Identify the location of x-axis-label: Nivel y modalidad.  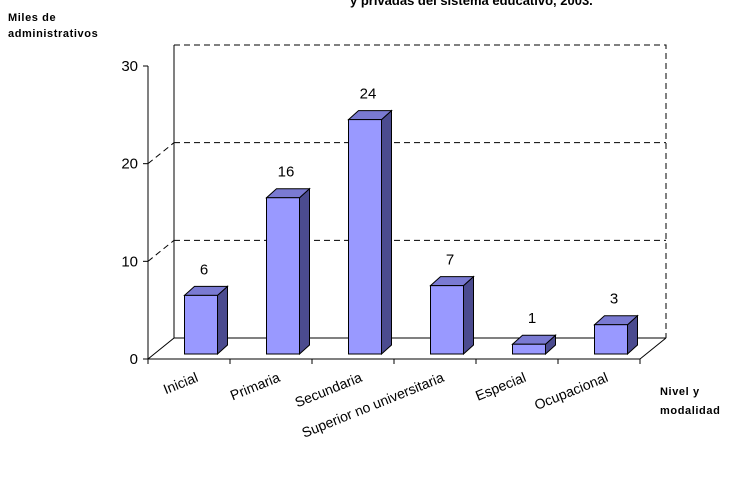
(690, 402).